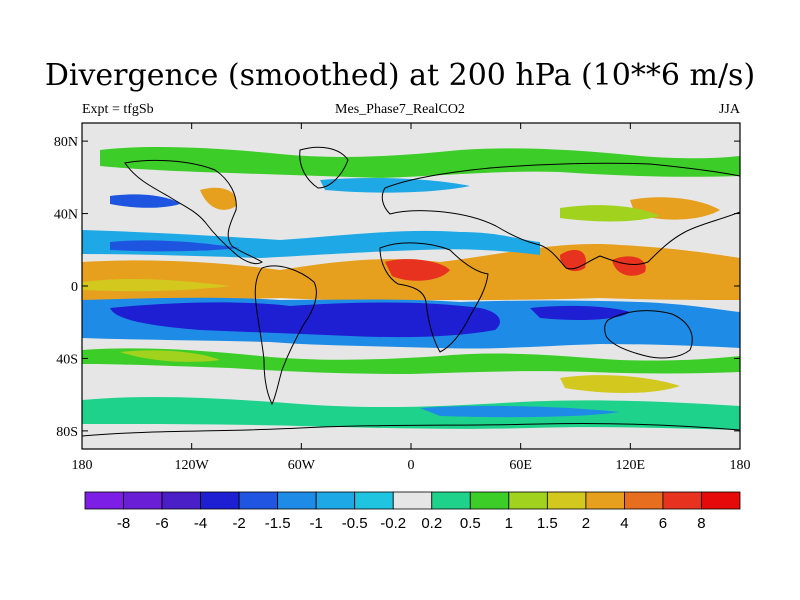 This screenshot has width=800, height=600. Describe the element at coordinates (393, 523) in the screenshot. I see `colorbar-label: -0.2` at that location.